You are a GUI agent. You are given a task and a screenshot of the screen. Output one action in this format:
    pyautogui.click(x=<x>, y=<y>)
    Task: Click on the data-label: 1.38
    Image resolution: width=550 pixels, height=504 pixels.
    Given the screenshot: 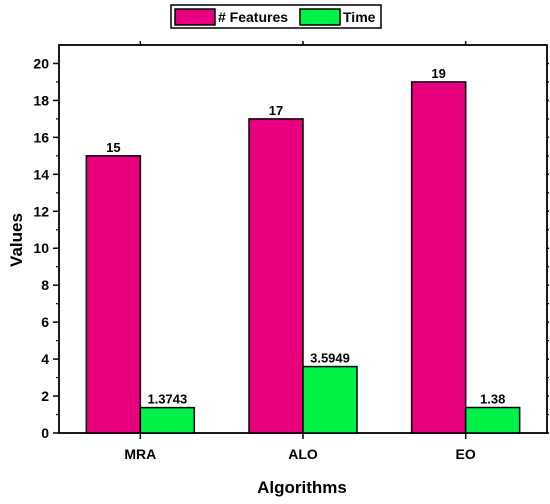 What is the action you would take?
    pyautogui.click(x=492, y=399)
    